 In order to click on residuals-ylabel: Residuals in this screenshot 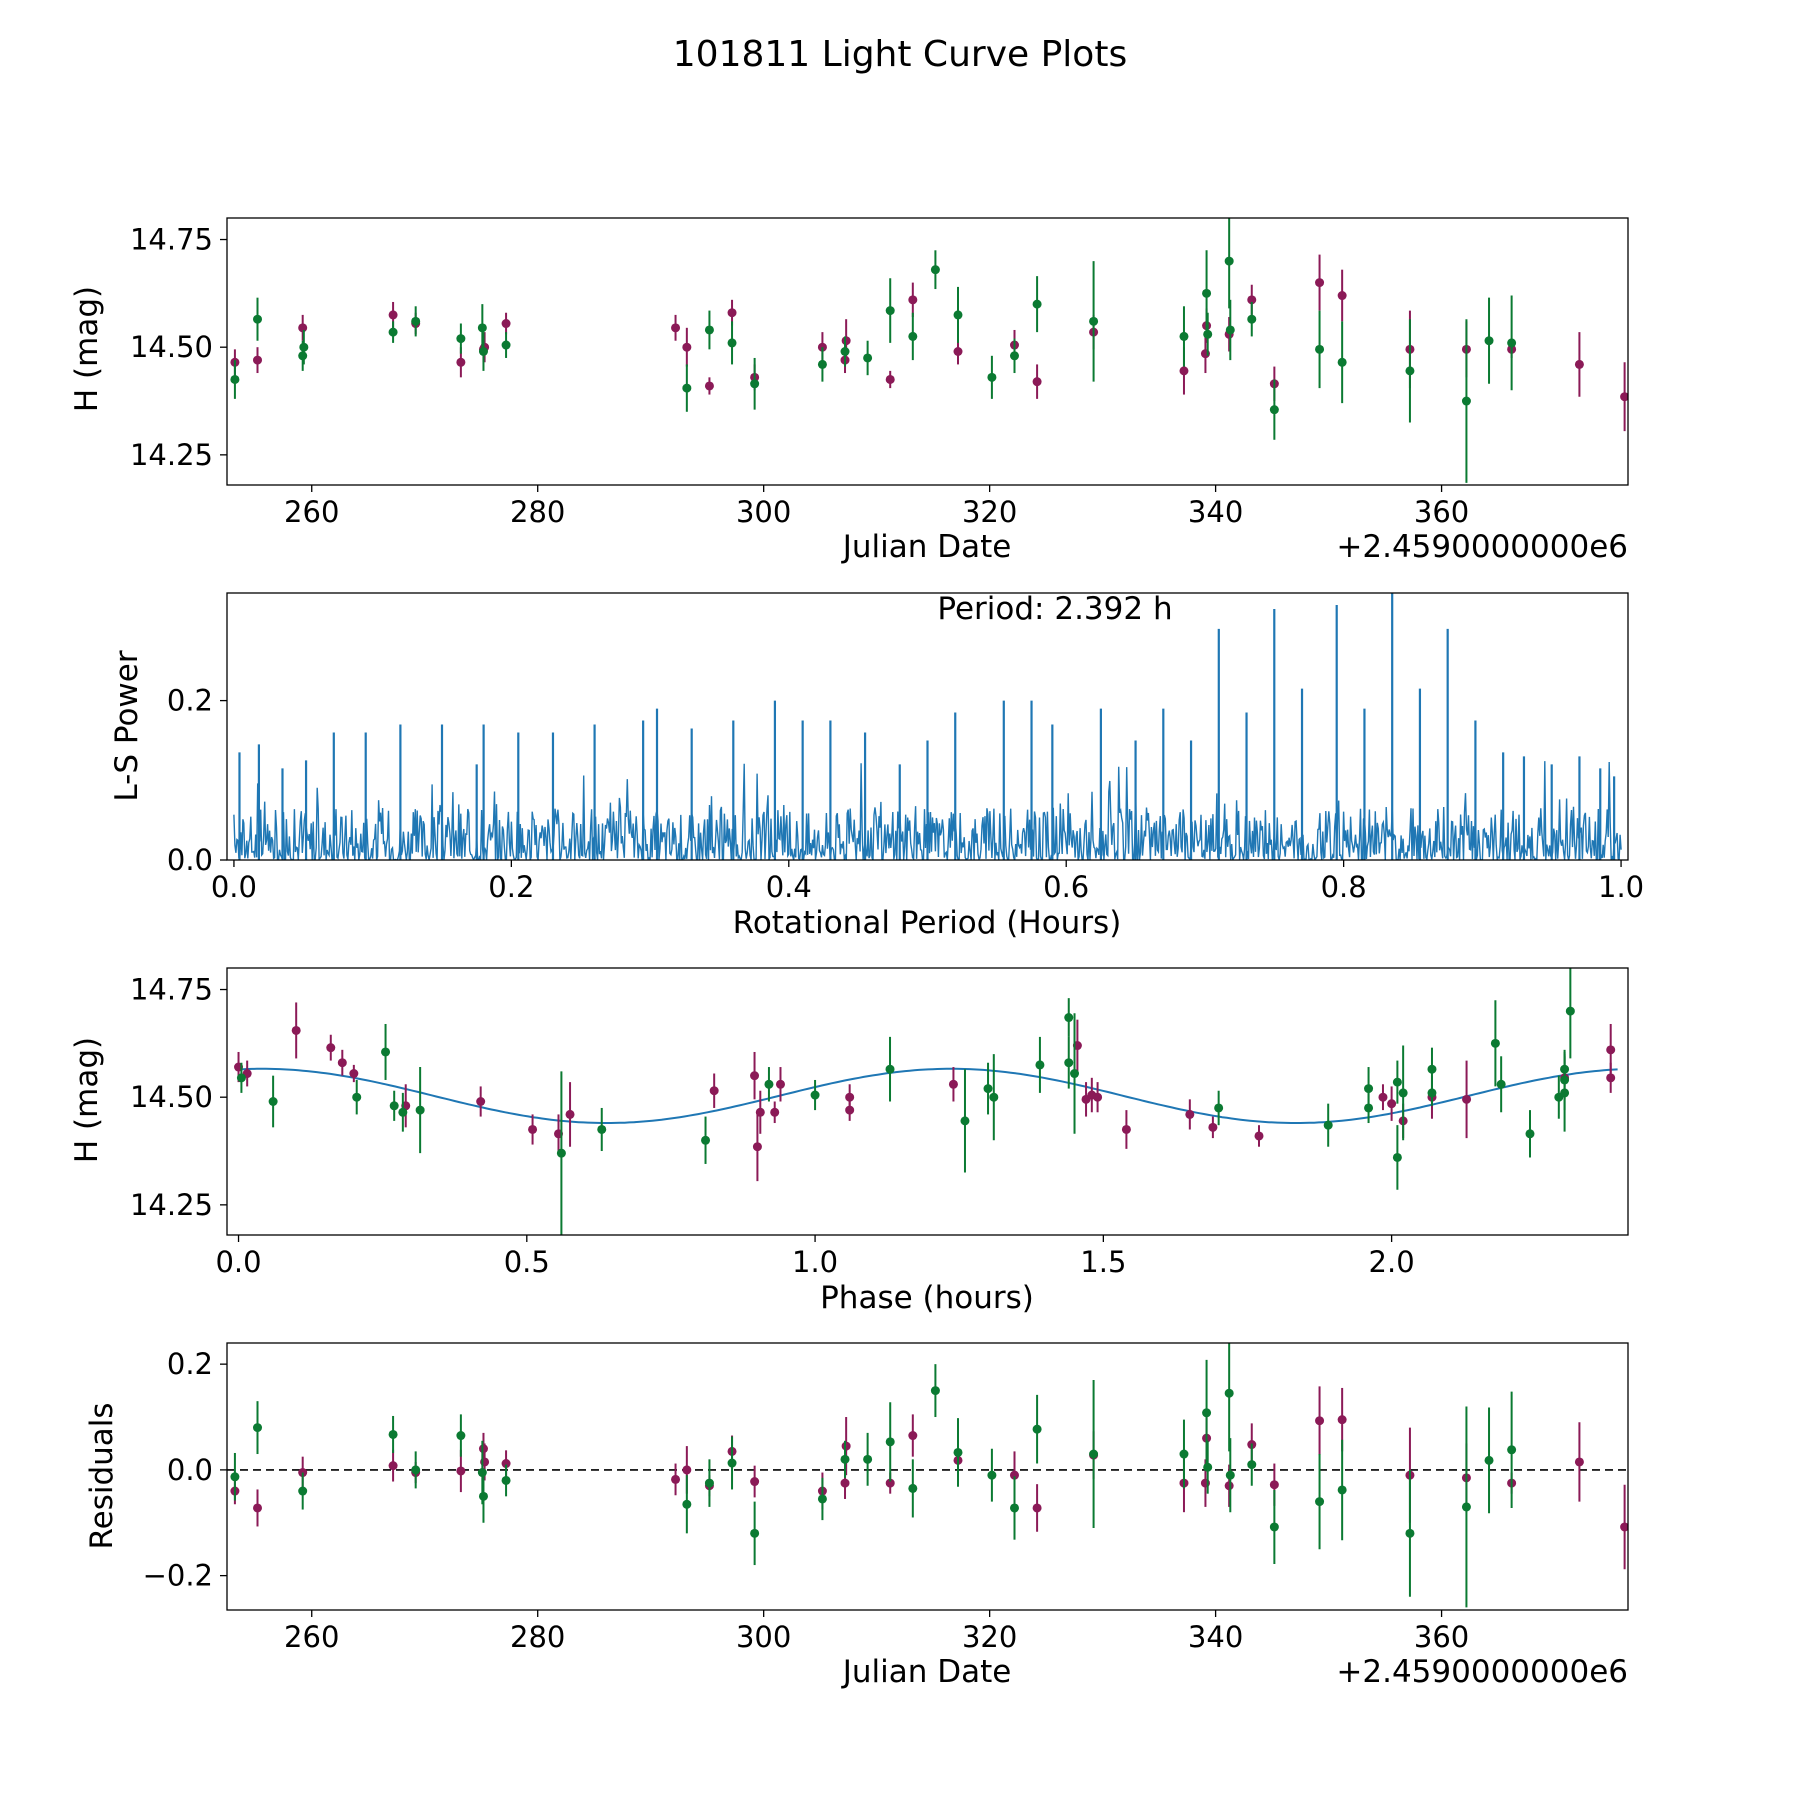, I will do `click(102, 1475)`.